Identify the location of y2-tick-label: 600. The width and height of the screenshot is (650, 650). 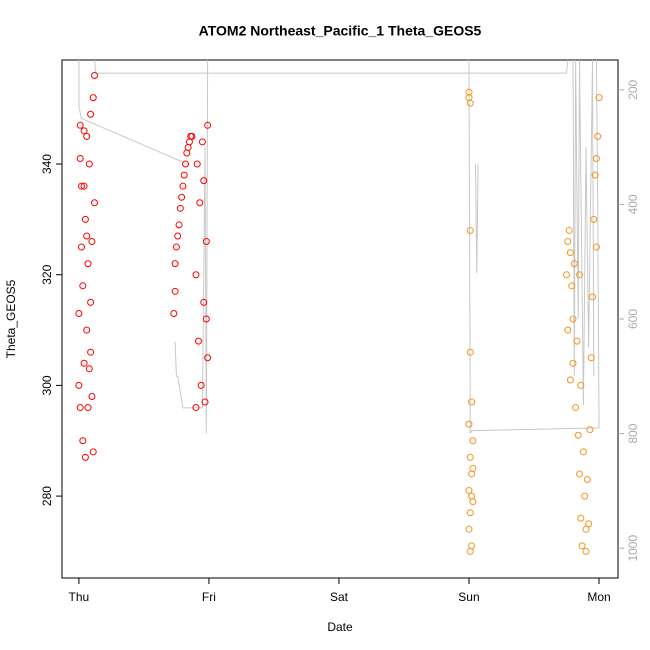
(633, 319).